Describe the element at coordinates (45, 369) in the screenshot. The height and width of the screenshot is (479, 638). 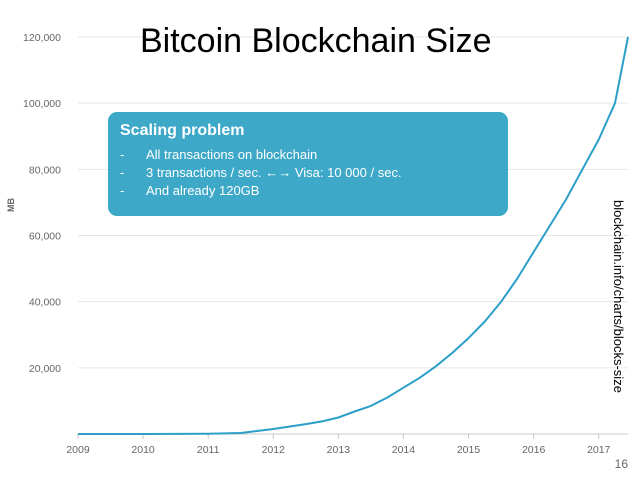
I see `y-tick-label: 20,000` at that location.